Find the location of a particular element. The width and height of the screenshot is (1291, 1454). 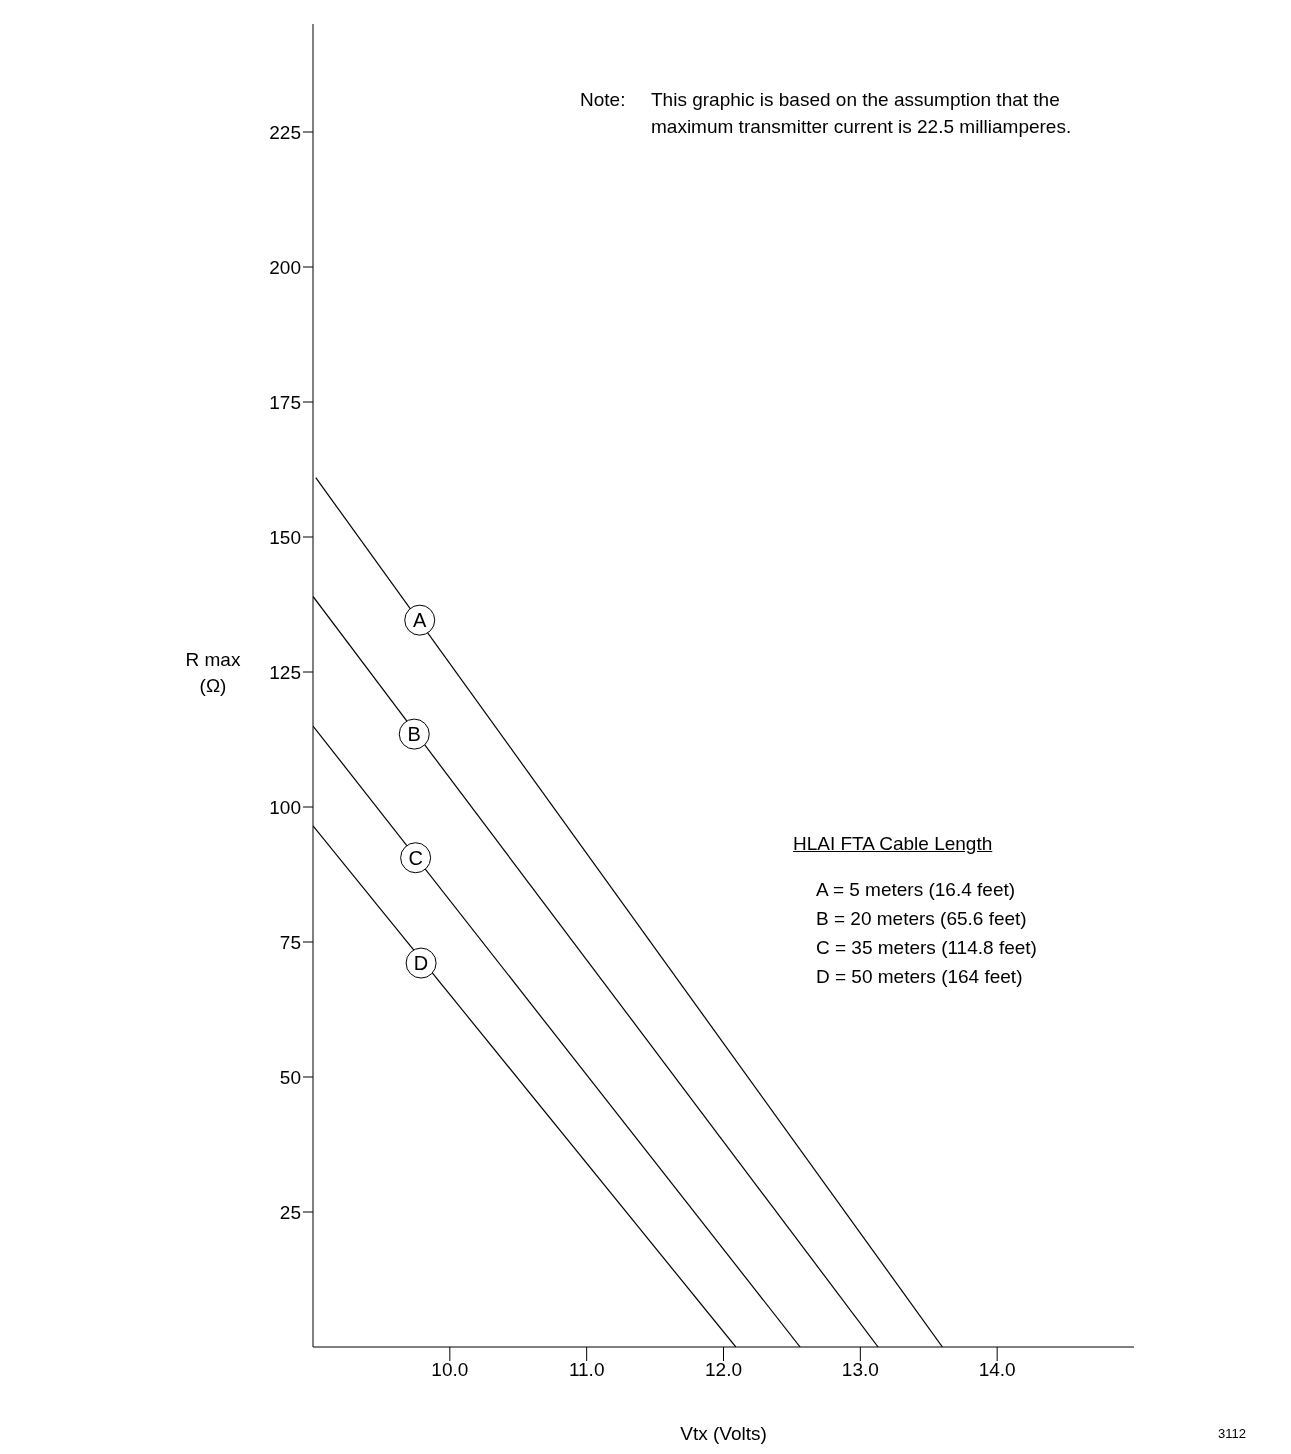

annotation: B = 20 meters (65.6 feet) is located at coordinates (922, 919).